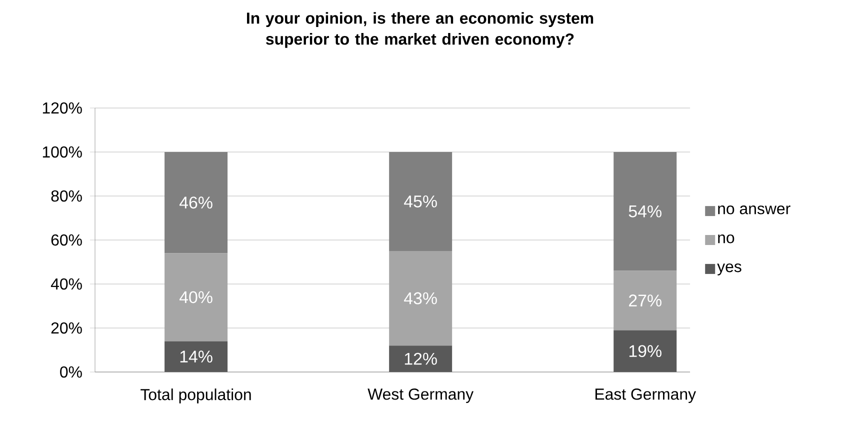 This screenshot has width=847, height=426. What do you see at coordinates (62, 108) in the screenshot?
I see `y-tick-label: 120%` at bounding box center [62, 108].